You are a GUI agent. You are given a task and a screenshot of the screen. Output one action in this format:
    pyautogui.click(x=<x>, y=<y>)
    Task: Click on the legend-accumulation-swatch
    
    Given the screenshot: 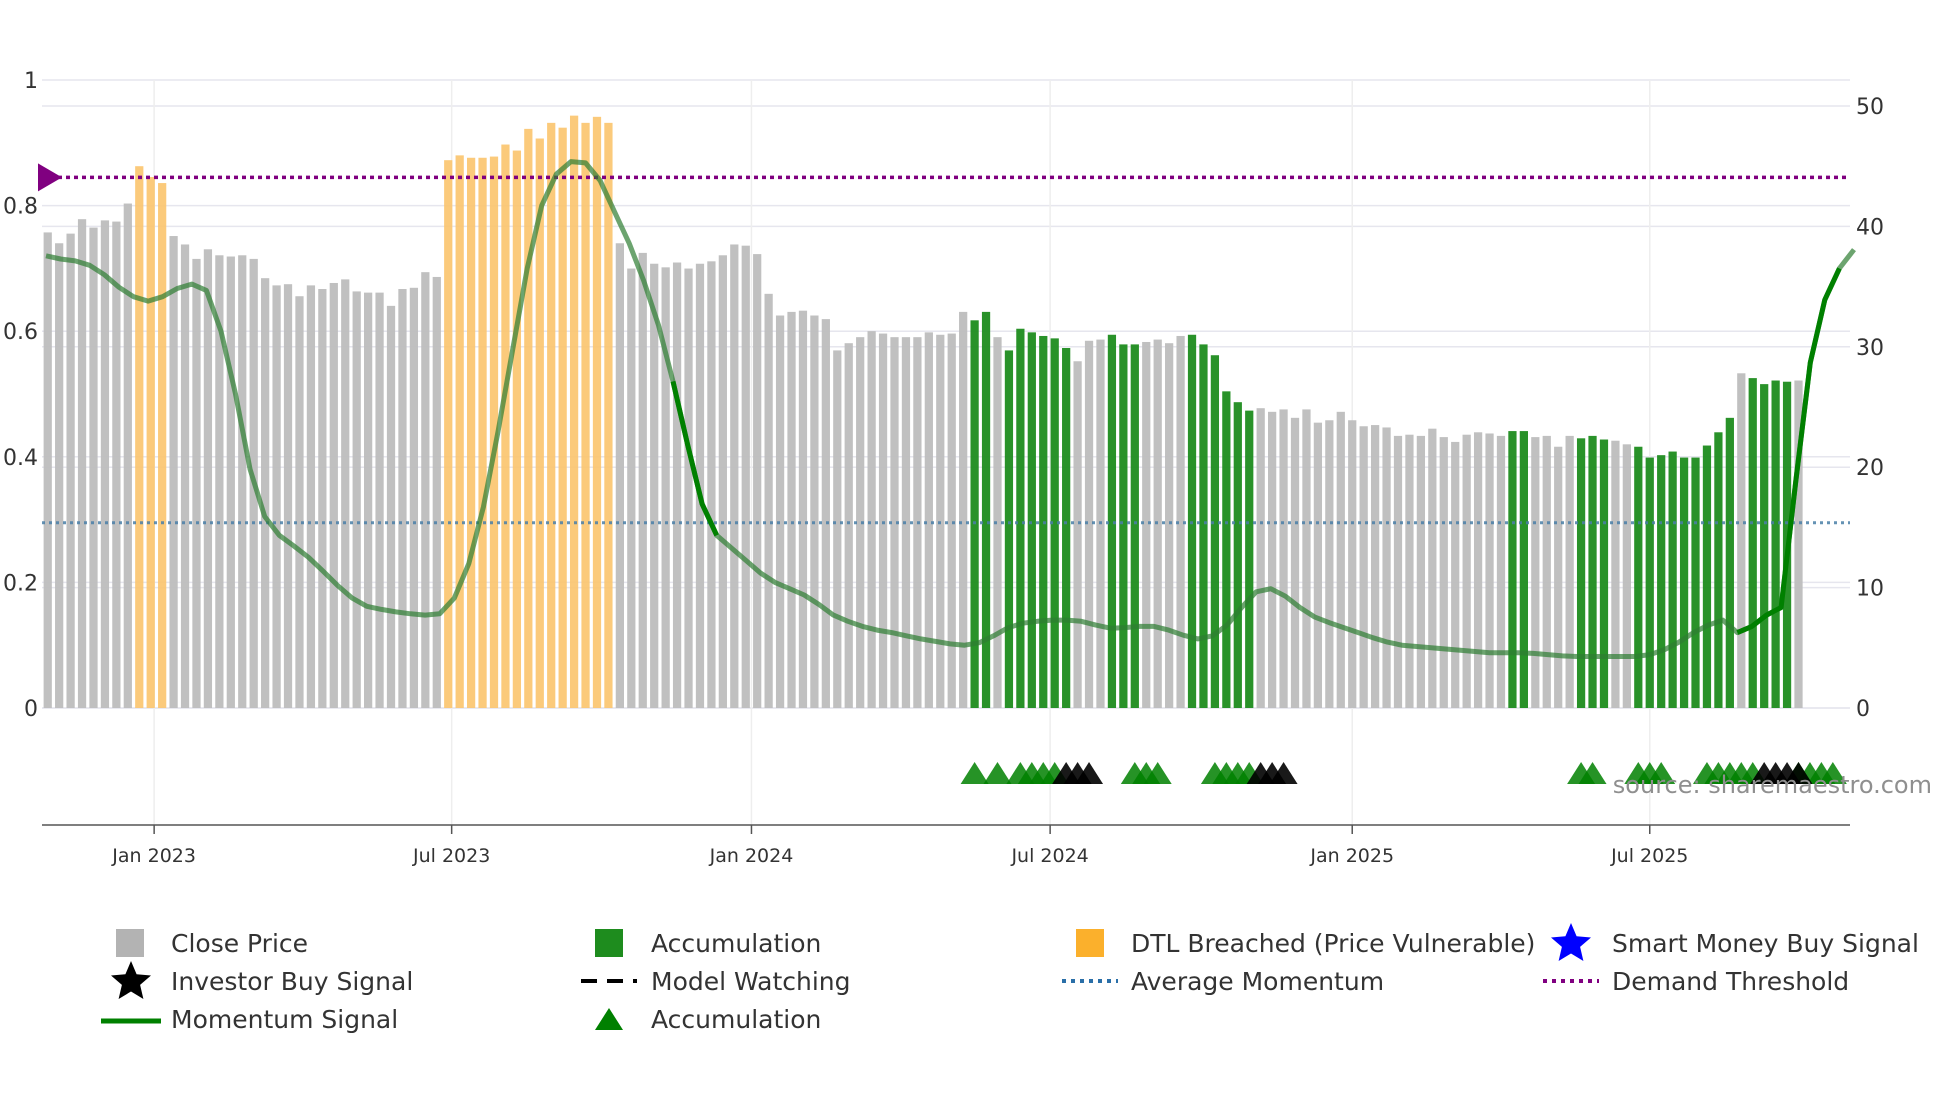 What is the action you would take?
    pyautogui.click(x=609, y=943)
    